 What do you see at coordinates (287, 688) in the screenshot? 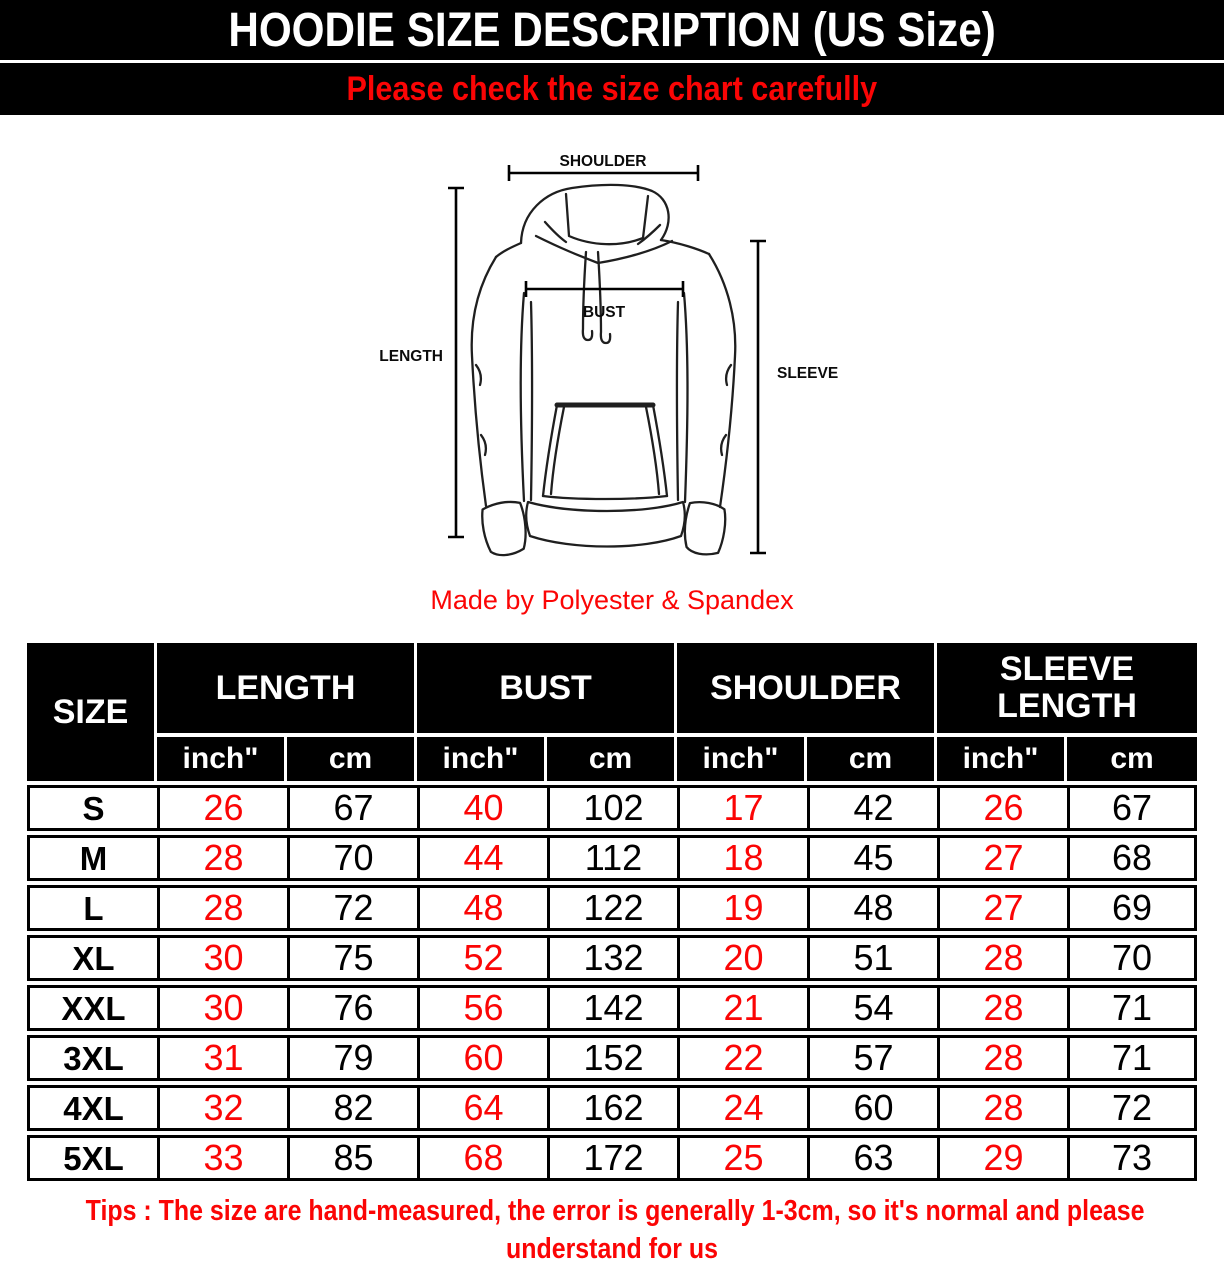
I see `col-header-length: LENGTH` at bounding box center [287, 688].